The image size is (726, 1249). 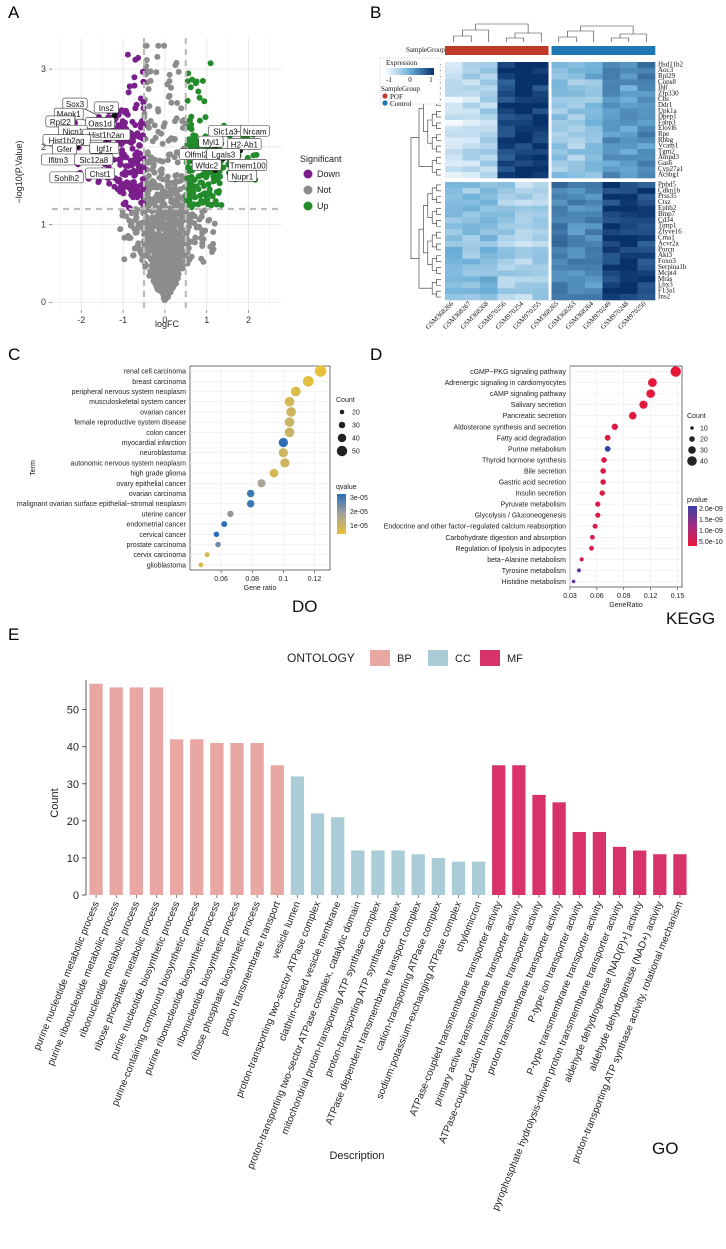 I want to click on do-term-label: female reproductive system disease, so click(x=130, y=423).